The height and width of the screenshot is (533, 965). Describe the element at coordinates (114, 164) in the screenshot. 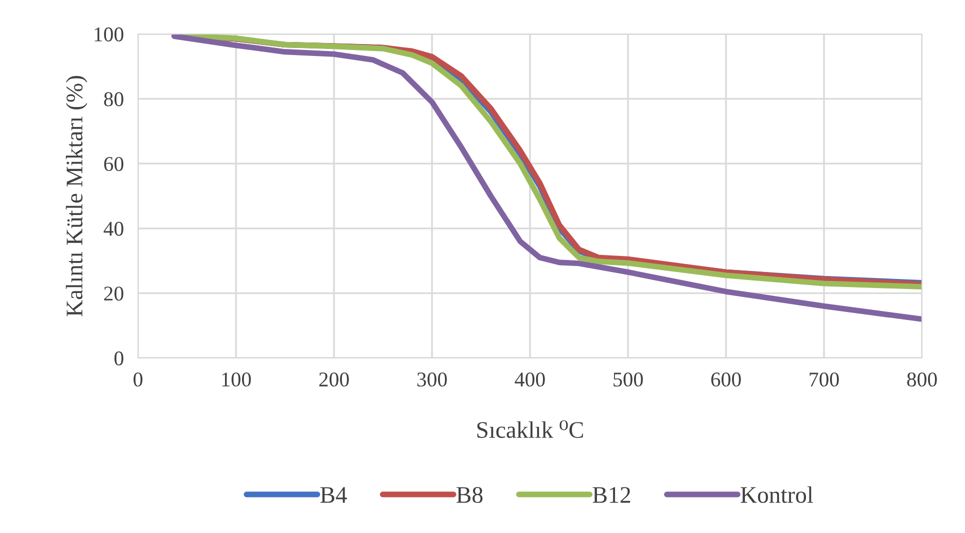

I see `y-tick-label: 60` at that location.